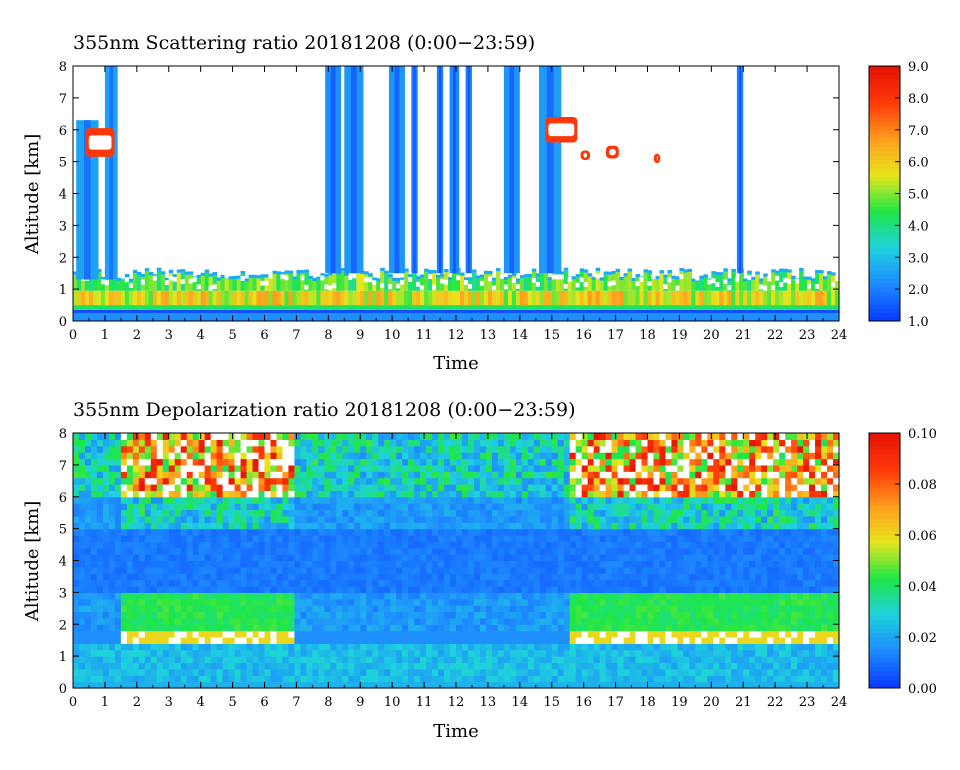 The width and height of the screenshot is (960, 770). I want to click on colorbar-tick-label: 1.0, so click(918, 322).